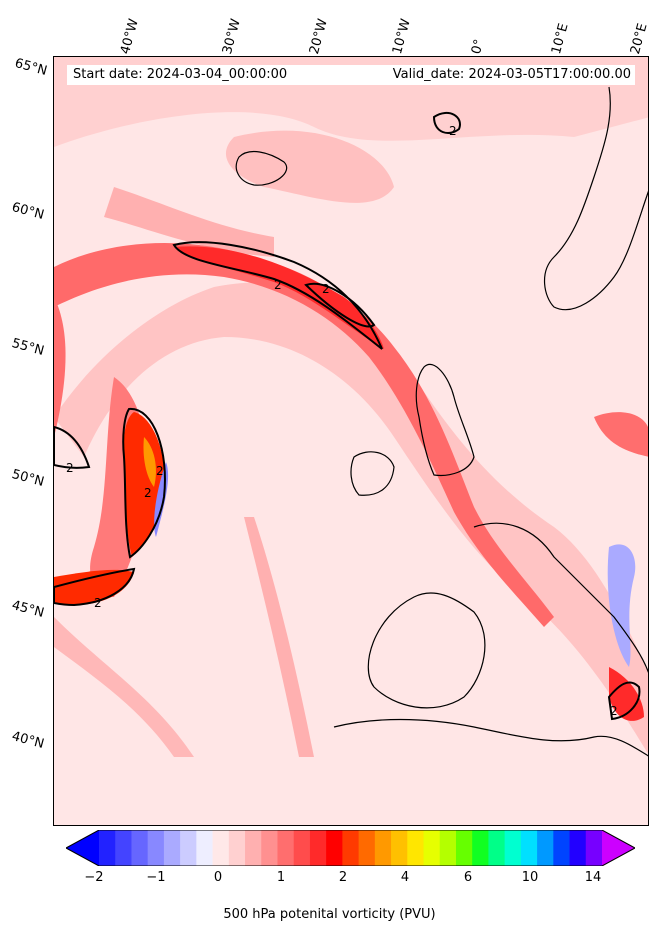 The width and height of the screenshot is (659, 936). Describe the element at coordinates (28, 211) in the screenshot. I see `lat-label-60n: 60°N` at that location.